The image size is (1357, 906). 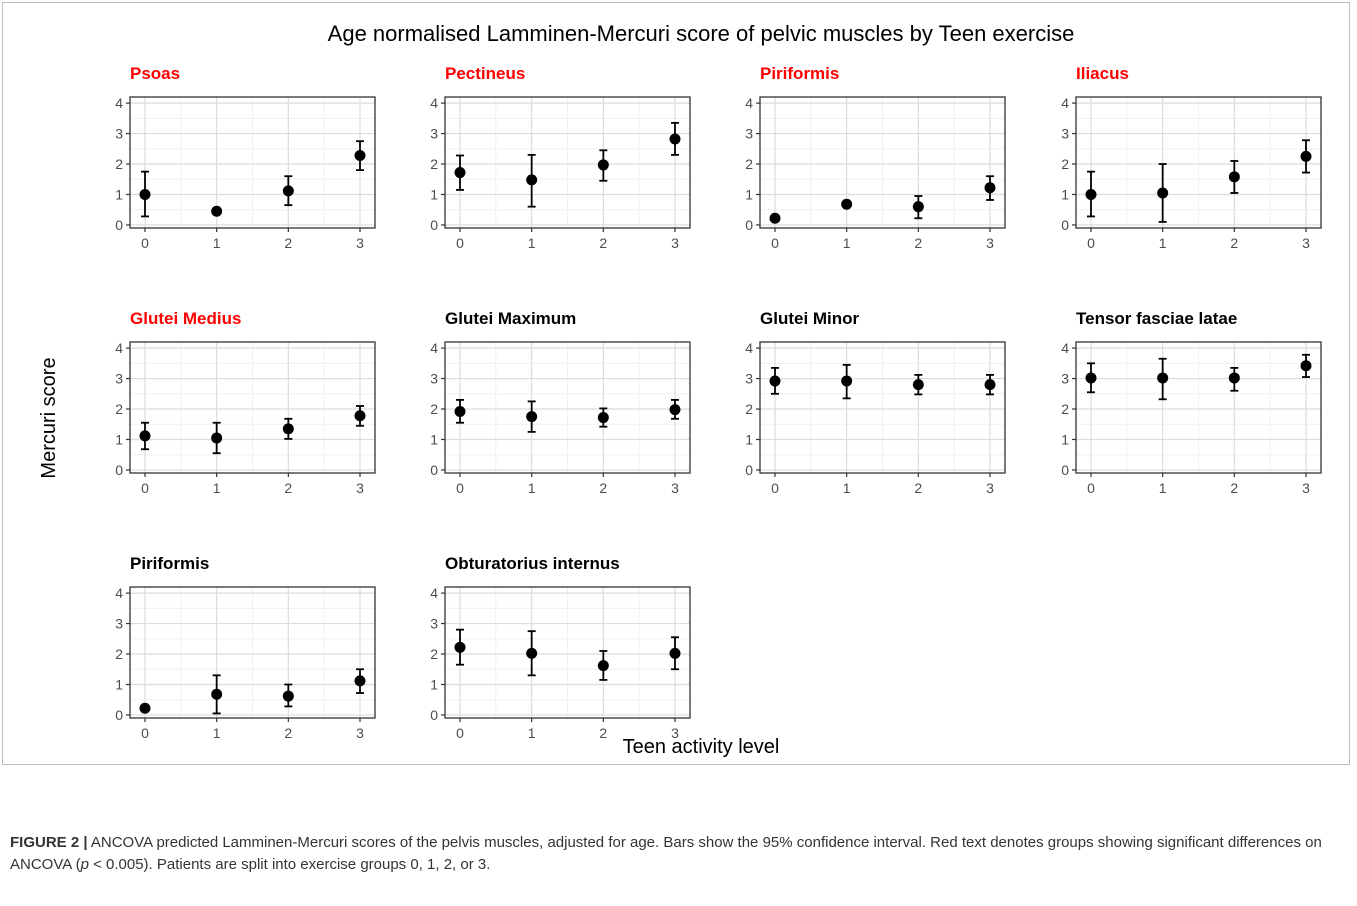 I want to click on panel-5: Glutei Medius 0 1 2 3 4 0 1 2 3, so click(x=245, y=402).